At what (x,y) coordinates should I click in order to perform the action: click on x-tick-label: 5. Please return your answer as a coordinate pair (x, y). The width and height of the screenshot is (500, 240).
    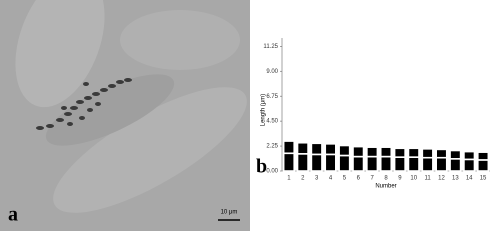
    Looking at the image, I should click on (345, 179).